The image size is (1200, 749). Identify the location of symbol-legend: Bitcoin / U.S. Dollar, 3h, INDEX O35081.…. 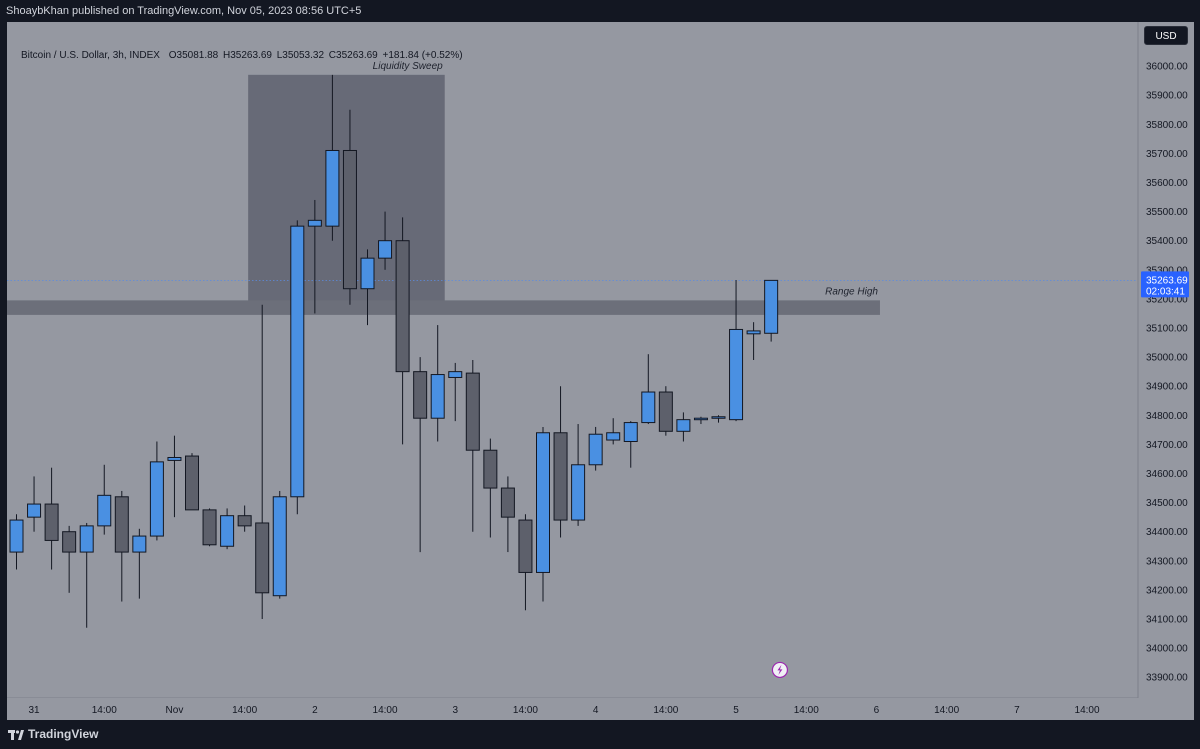
(242, 55).